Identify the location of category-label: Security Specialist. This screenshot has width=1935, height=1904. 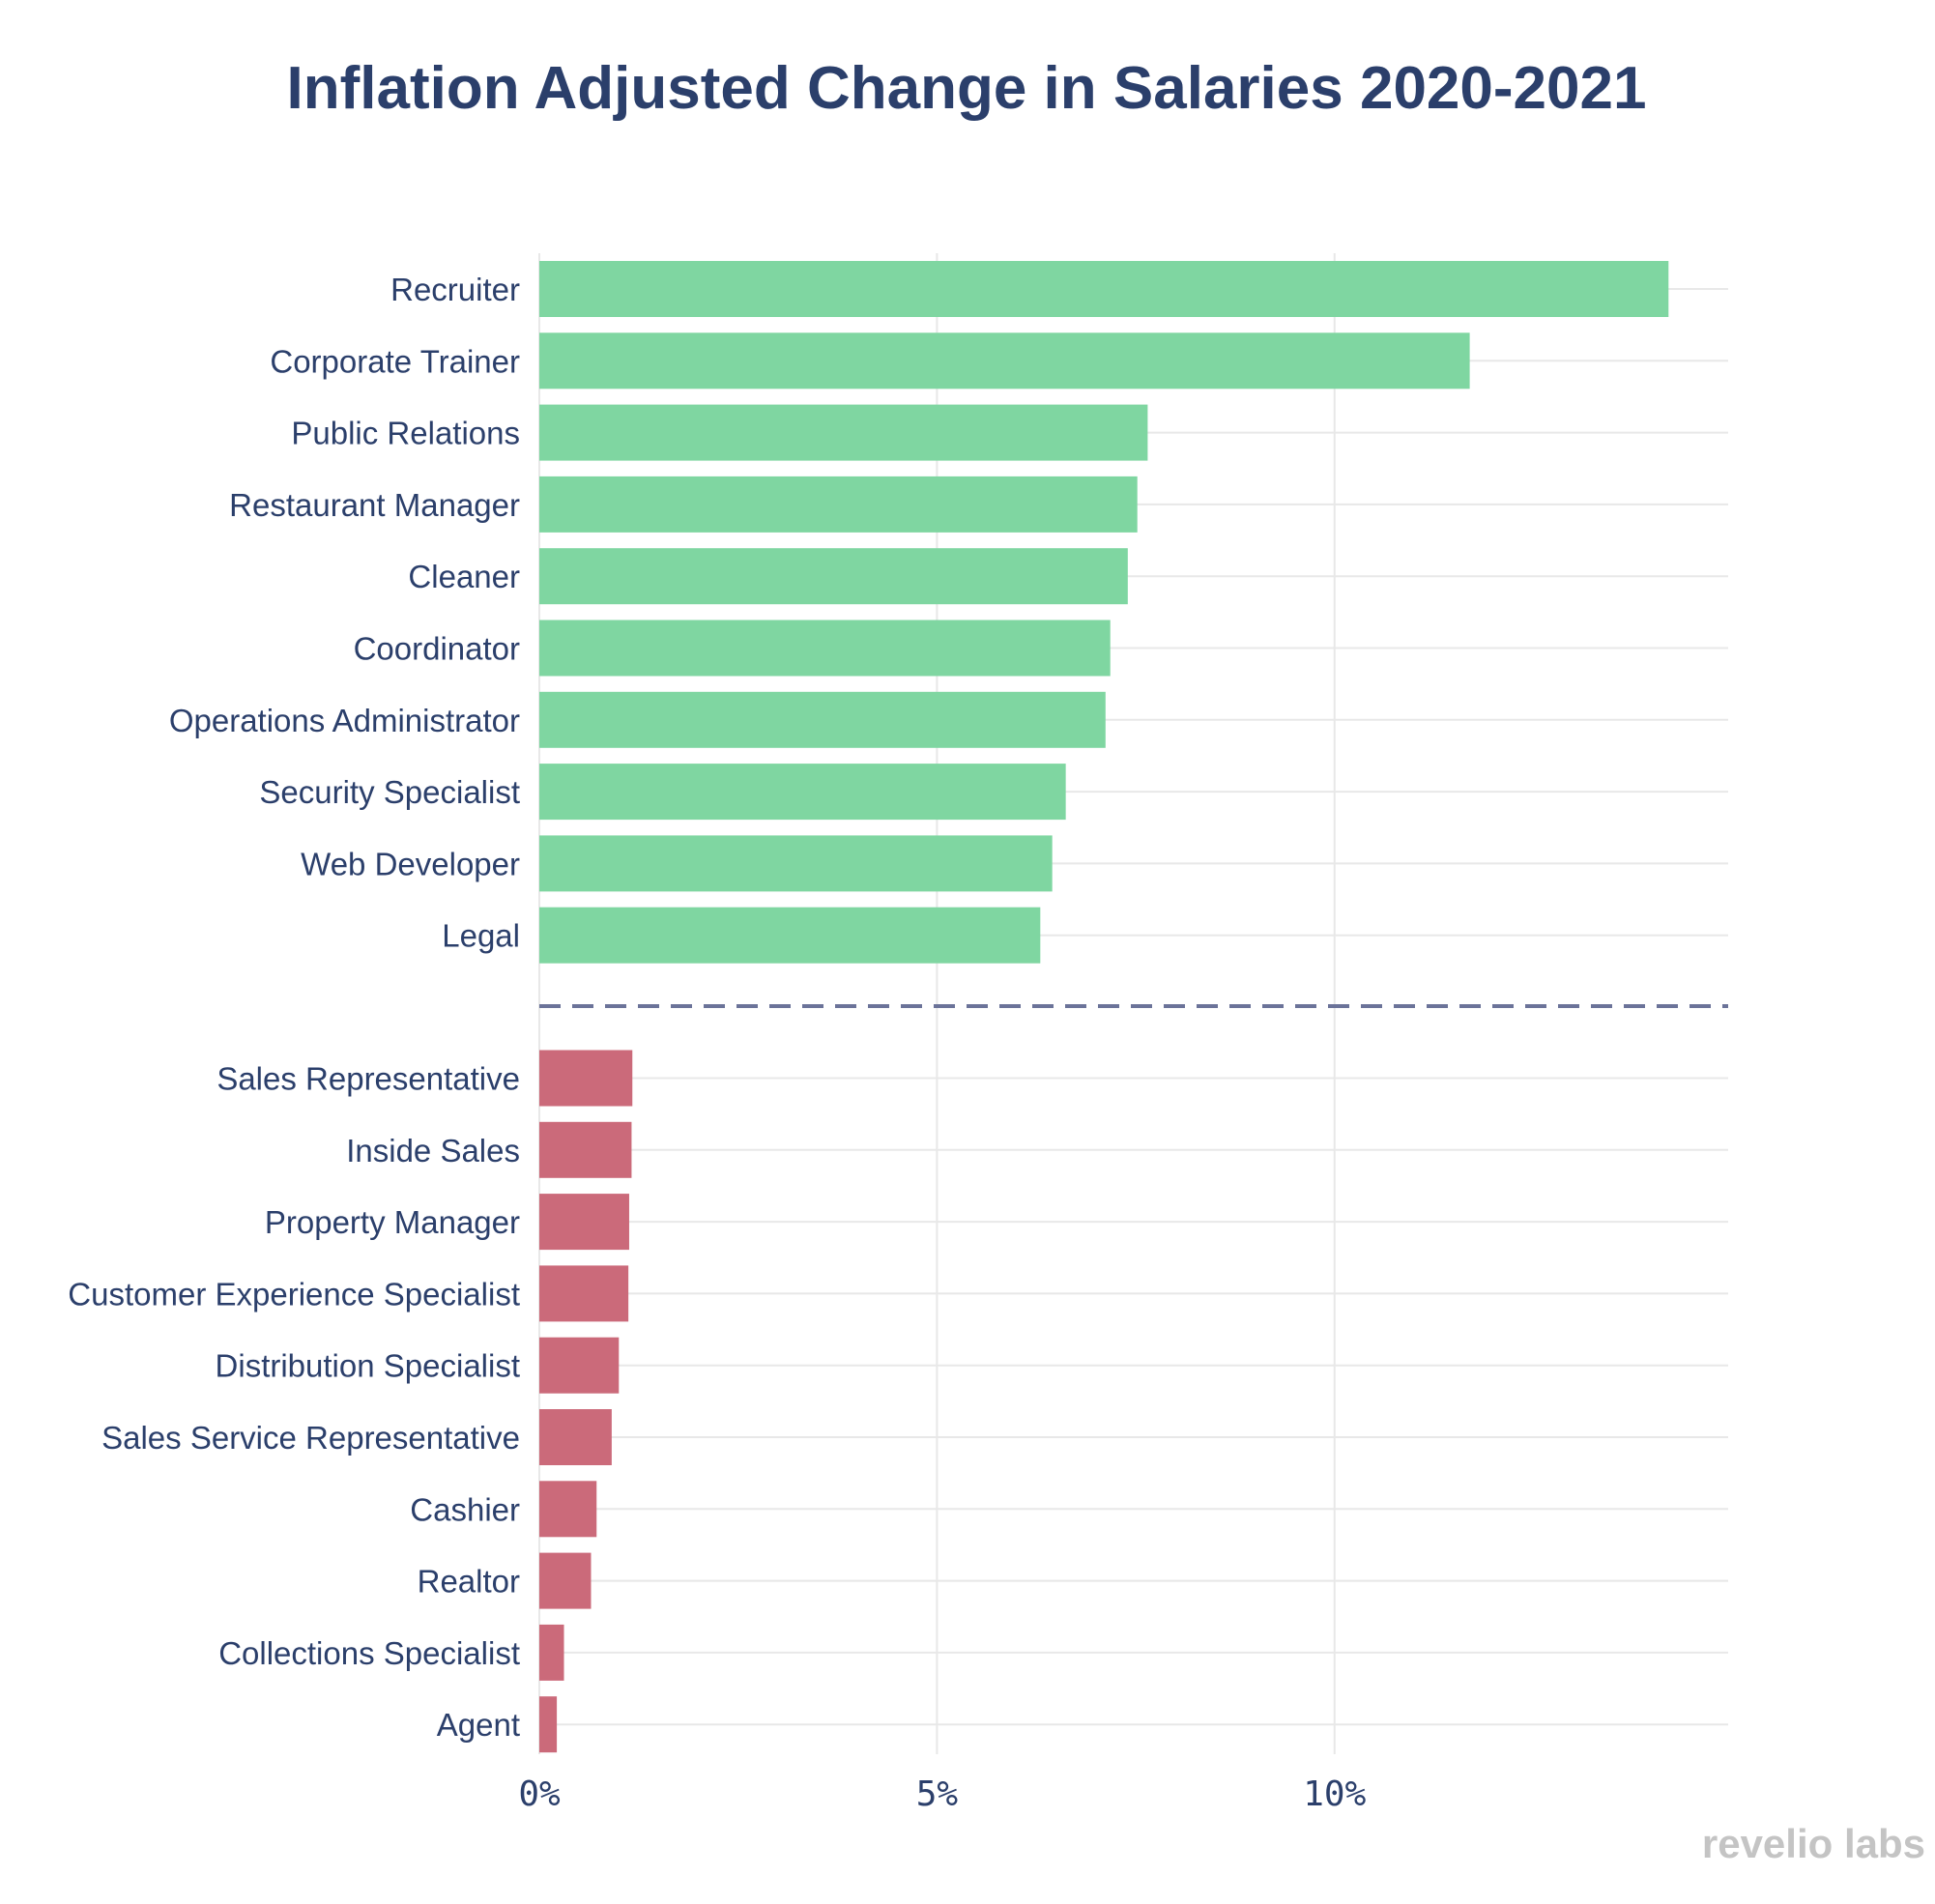
(389, 792).